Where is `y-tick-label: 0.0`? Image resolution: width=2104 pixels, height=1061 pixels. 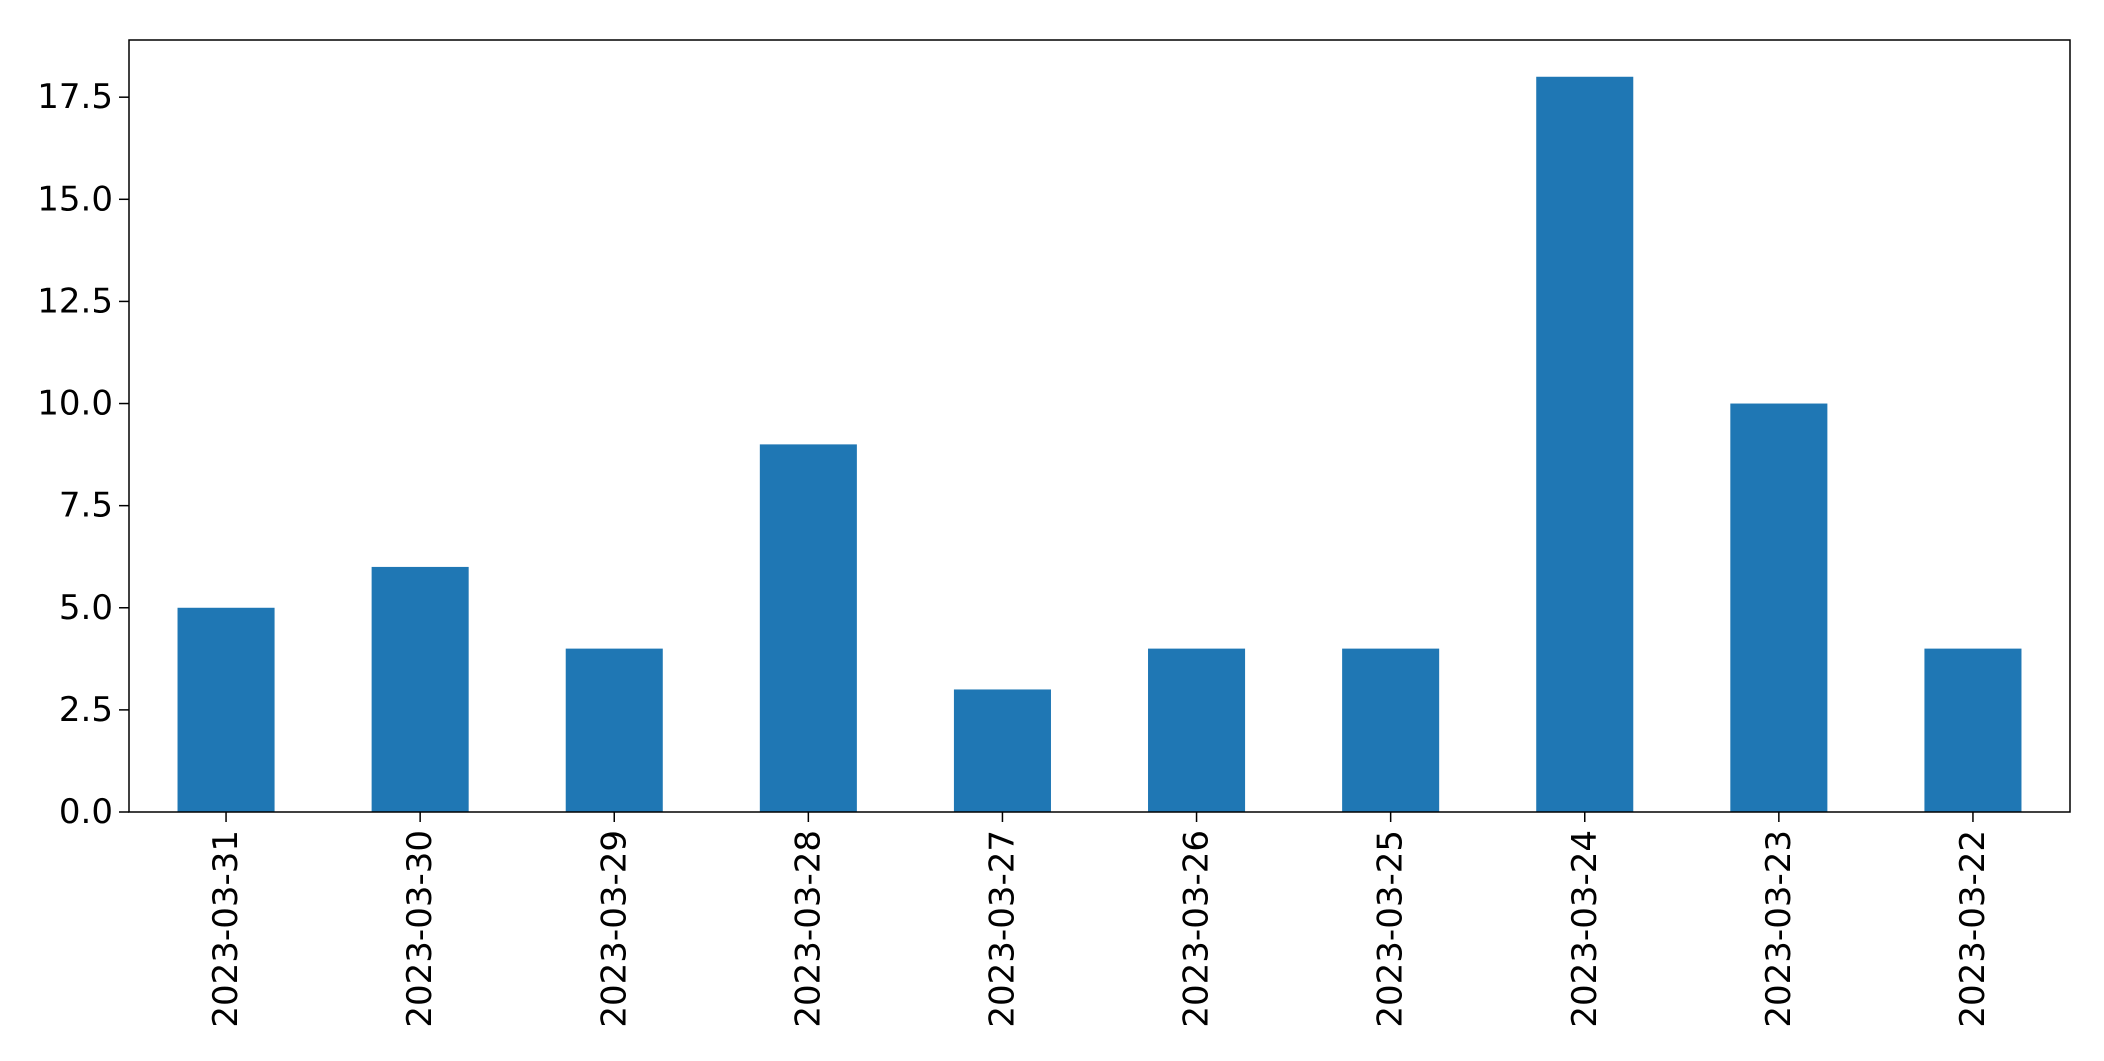
y-tick-label: 0.0 is located at coordinates (86, 812).